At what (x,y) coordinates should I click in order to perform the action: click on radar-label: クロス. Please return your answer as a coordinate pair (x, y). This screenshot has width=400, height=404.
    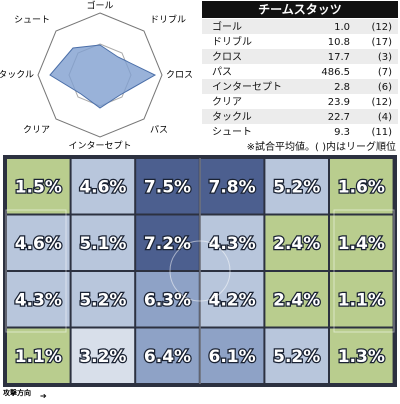
    Looking at the image, I should click on (179, 75).